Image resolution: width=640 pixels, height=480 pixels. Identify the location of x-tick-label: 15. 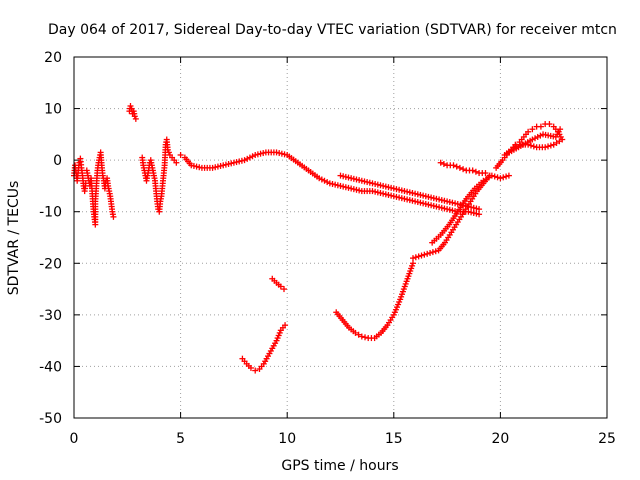
(394, 439).